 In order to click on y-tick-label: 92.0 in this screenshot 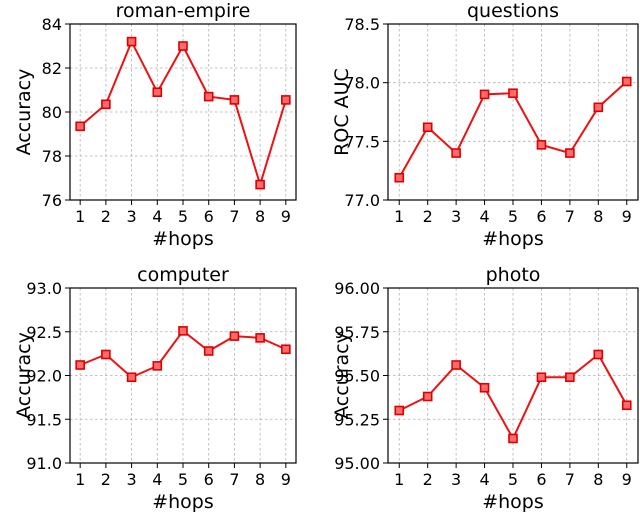, I will do `click(44, 376)`.